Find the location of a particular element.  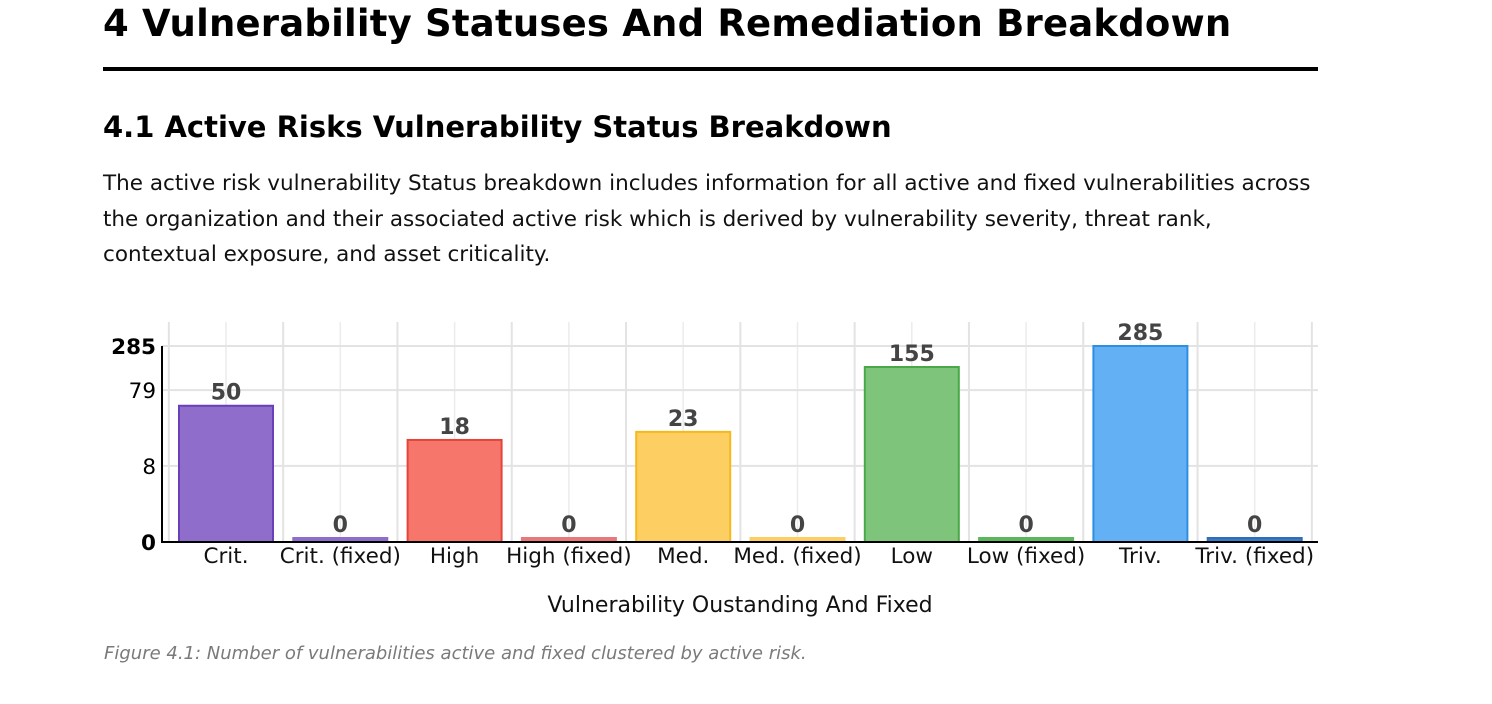

y-tick-label: 0 is located at coordinates (148, 543).